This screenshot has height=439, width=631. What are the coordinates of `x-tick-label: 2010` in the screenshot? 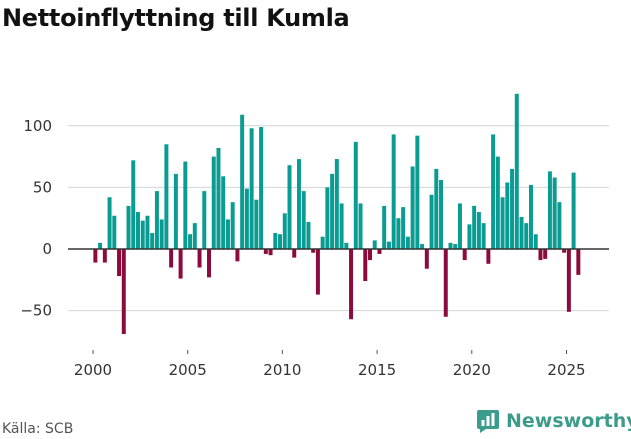 It's located at (282, 370).